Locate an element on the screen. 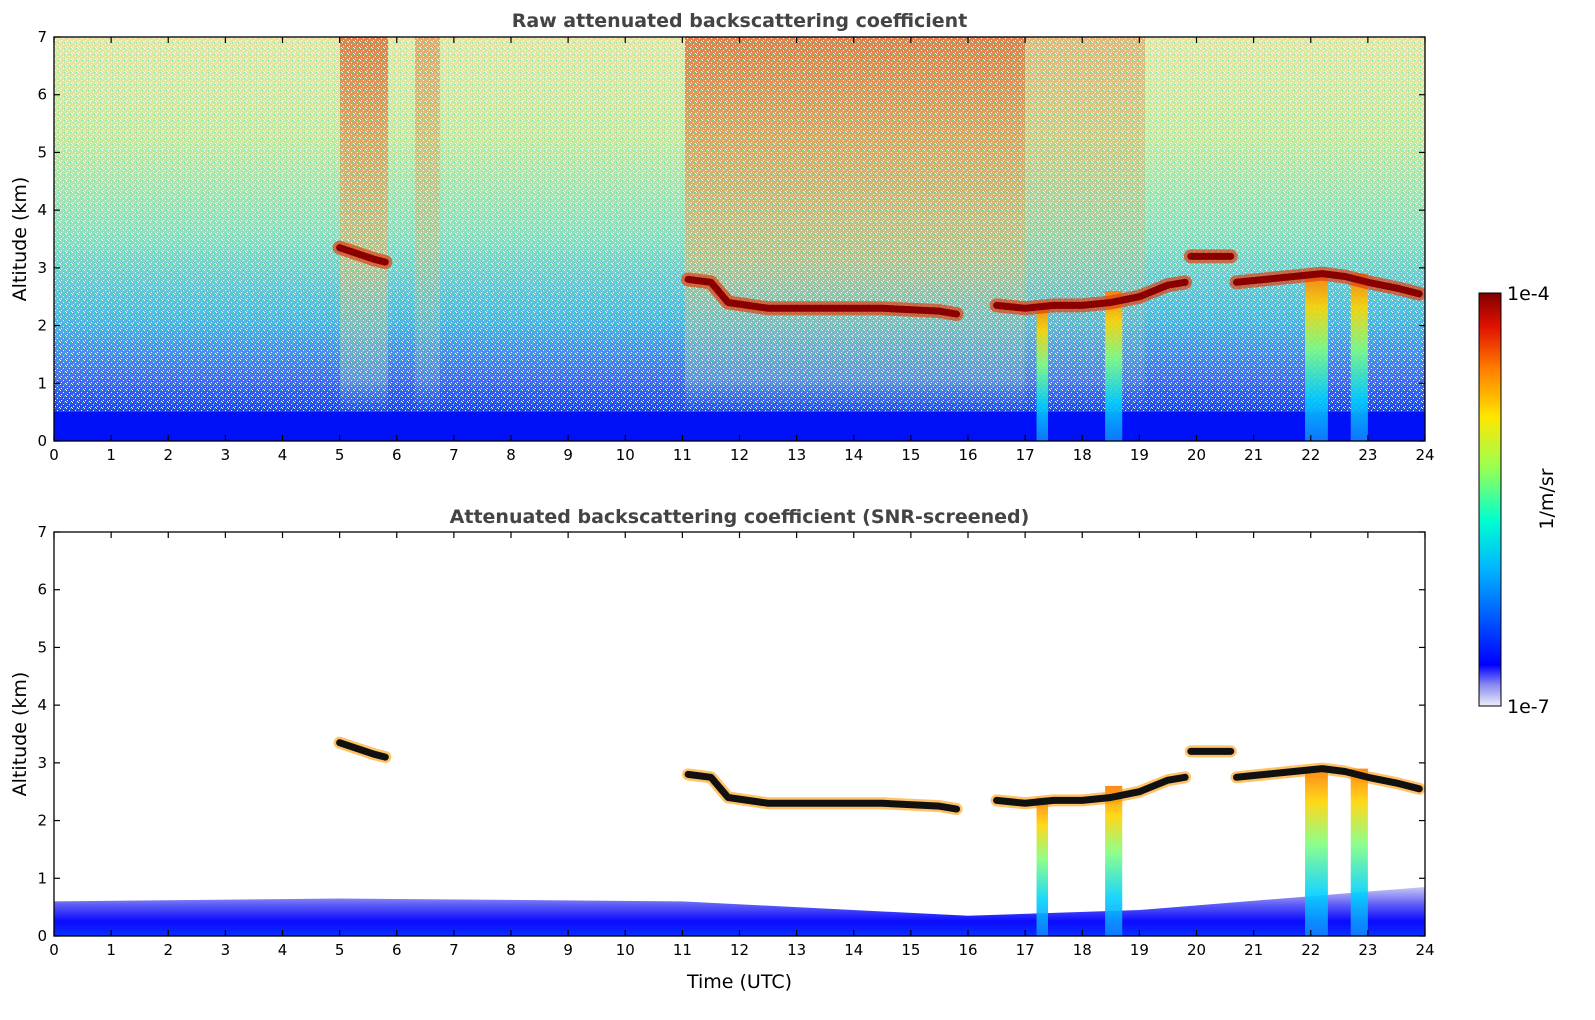  panel1-y-axis-label: Altitude (km) is located at coordinates (20, 239).